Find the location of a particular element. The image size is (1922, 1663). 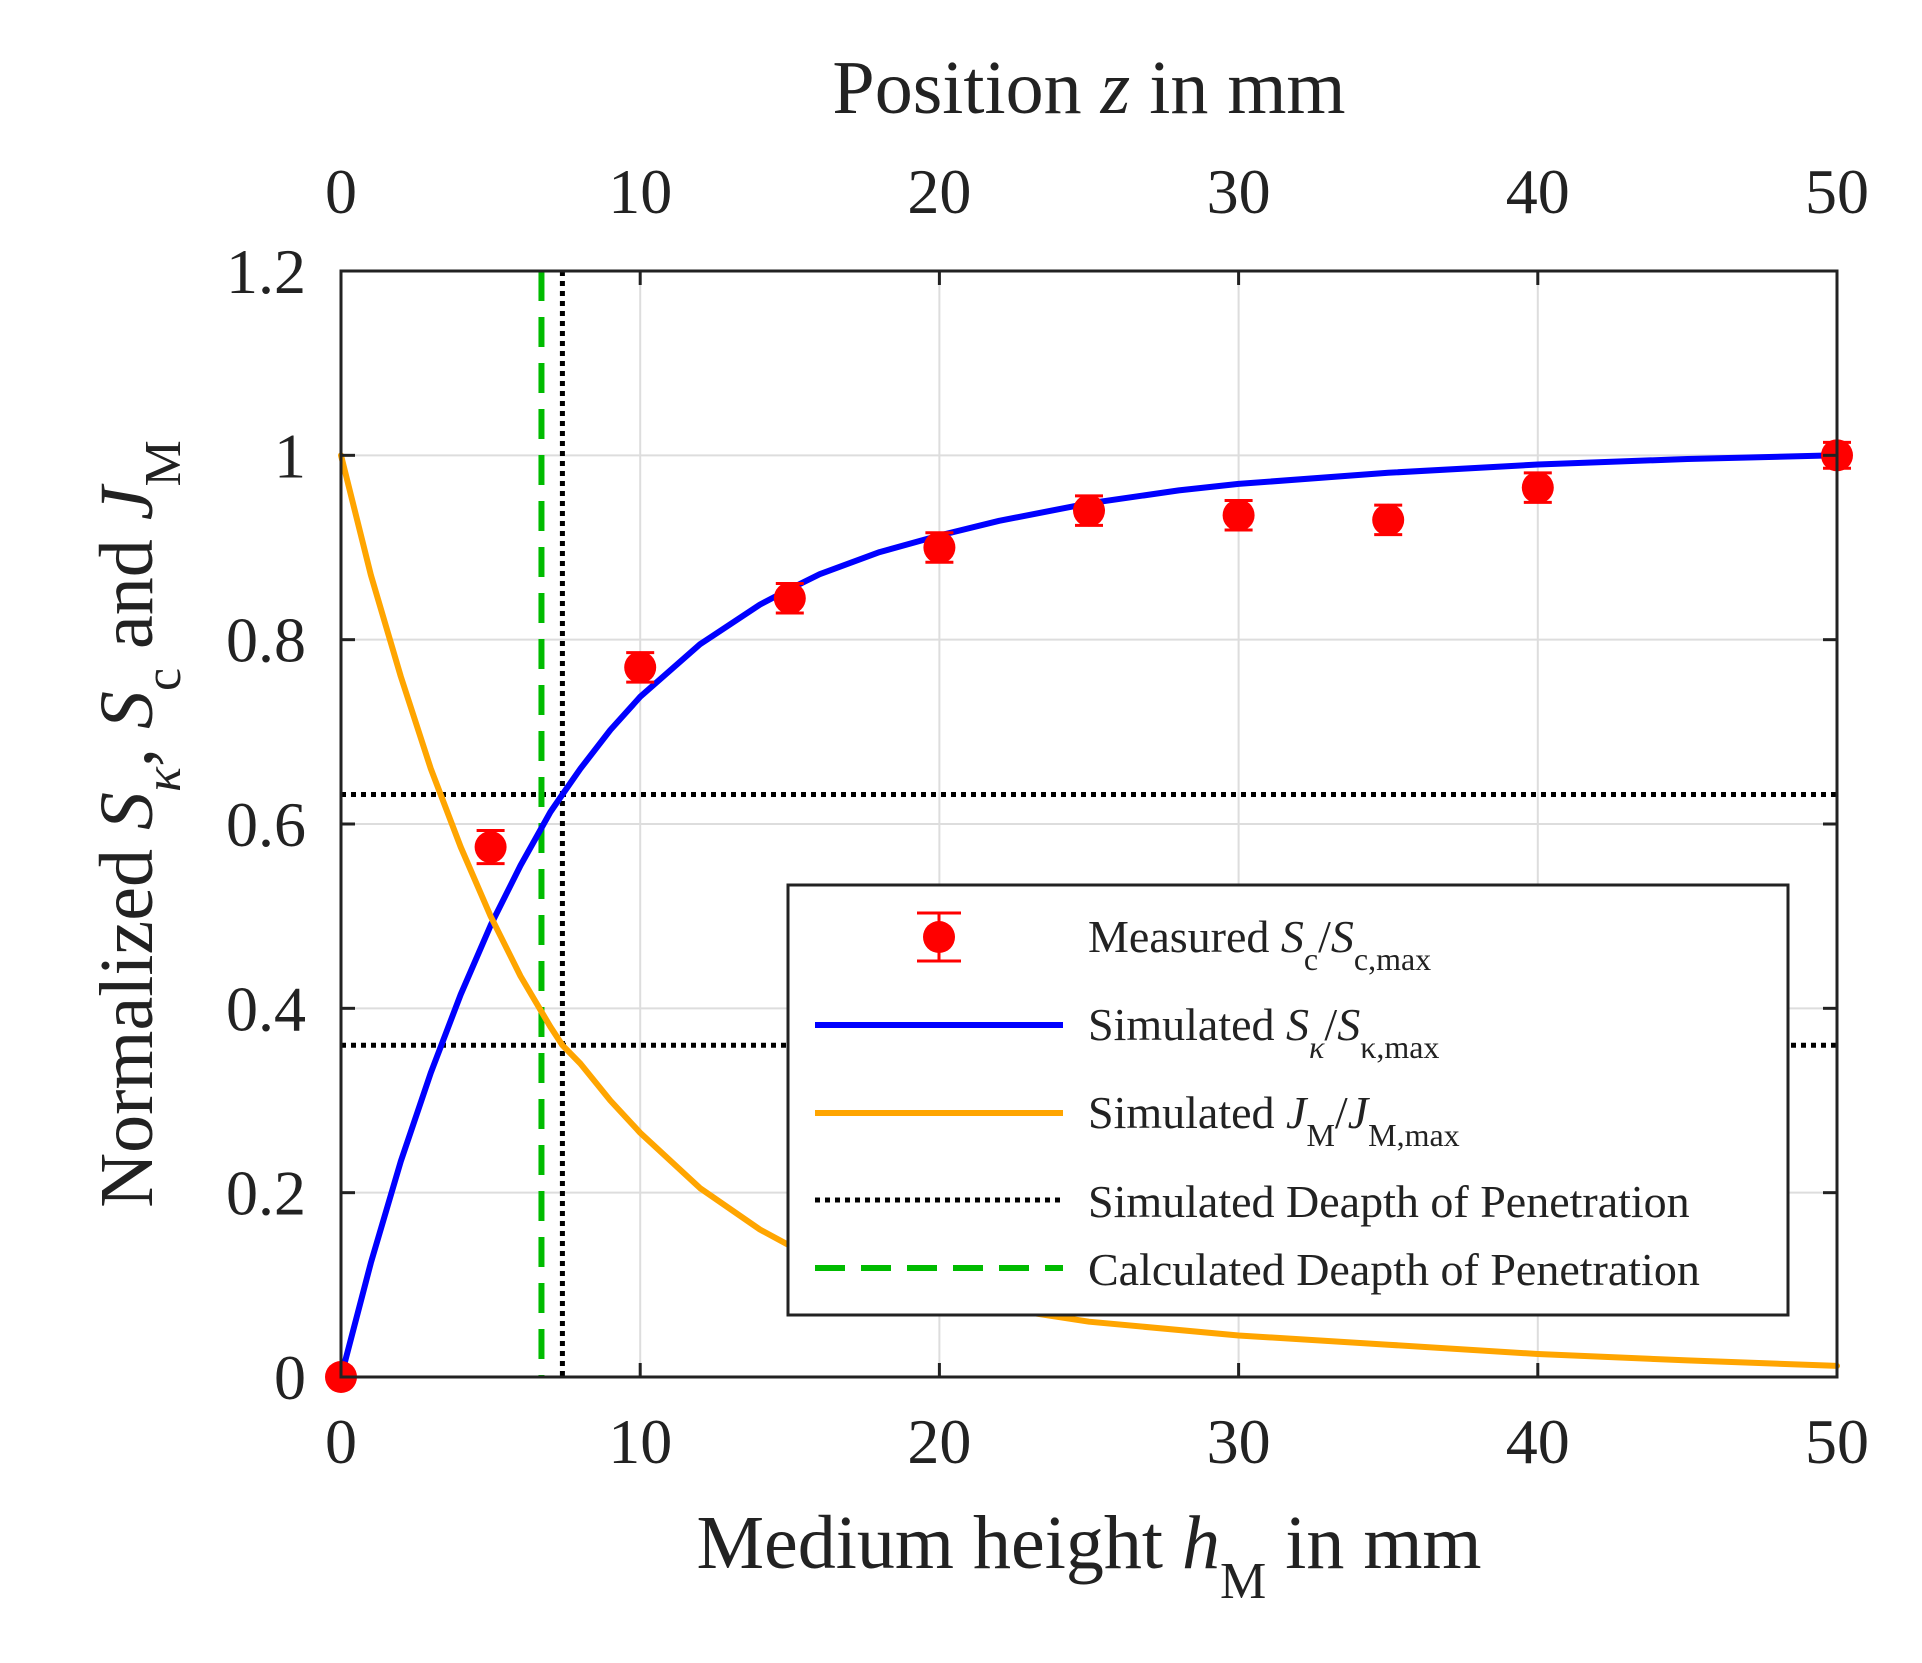

top-tick-label-5: 50 is located at coordinates (1837, 191).